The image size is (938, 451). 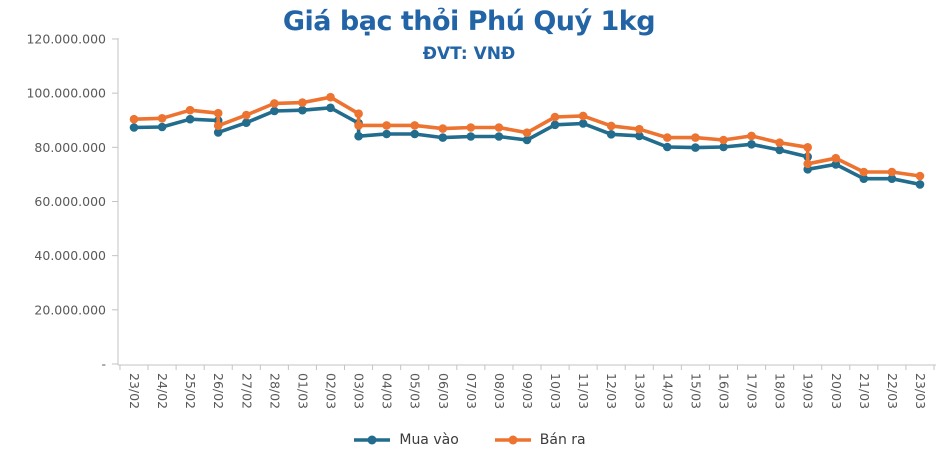 What do you see at coordinates (415, 391) in the screenshot?
I see `x-axis-label: 05/03` at bounding box center [415, 391].